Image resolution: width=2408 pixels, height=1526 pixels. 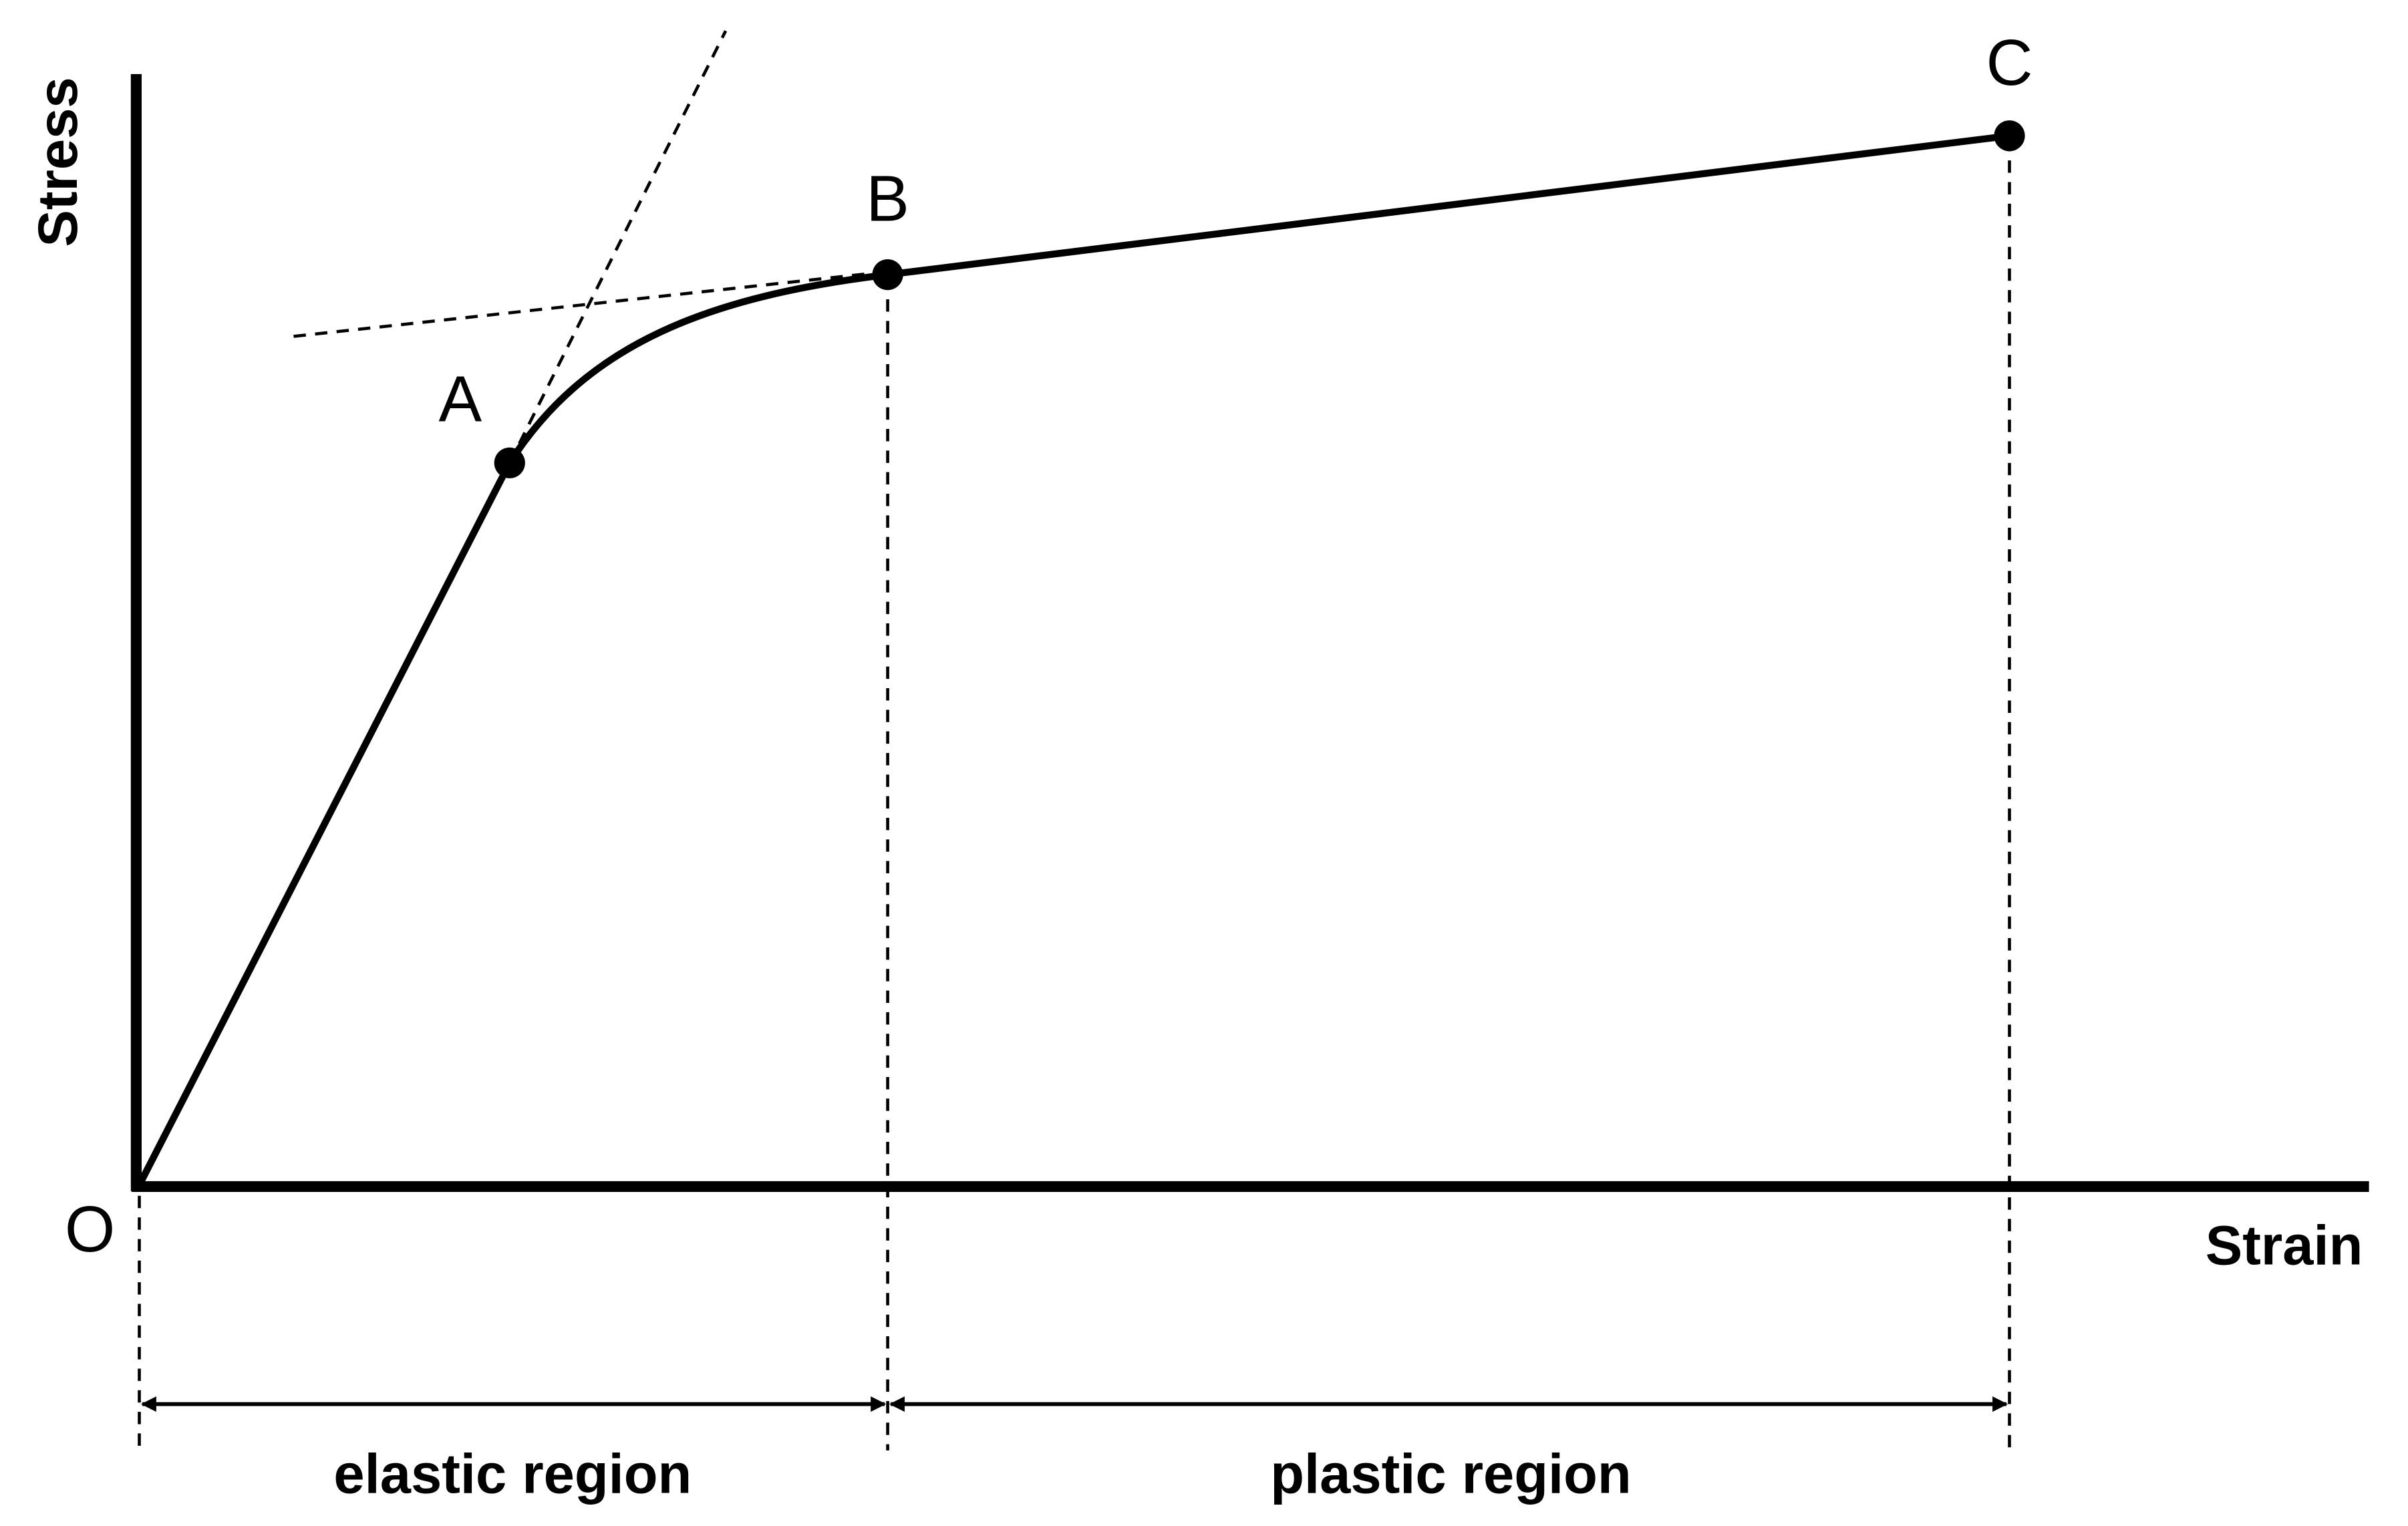 What do you see at coordinates (90, 1229) in the screenshot?
I see `point-label: O` at bounding box center [90, 1229].